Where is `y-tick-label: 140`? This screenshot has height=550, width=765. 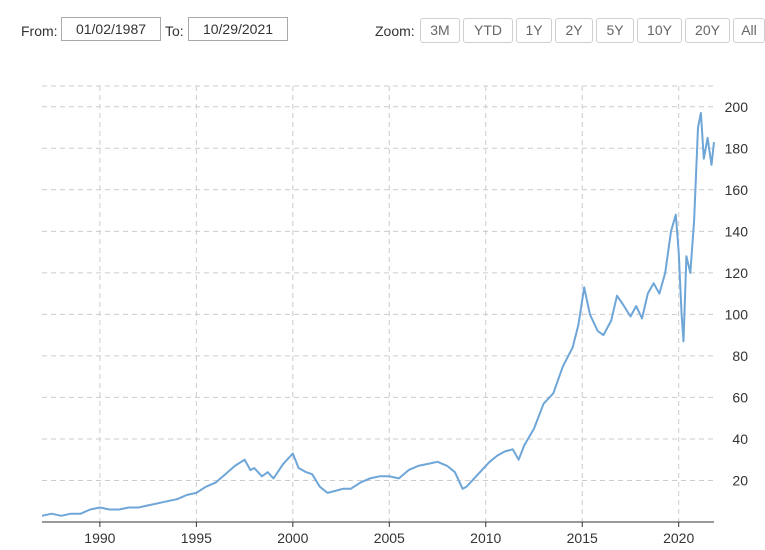 y-tick-label: 140 is located at coordinates (737, 231).